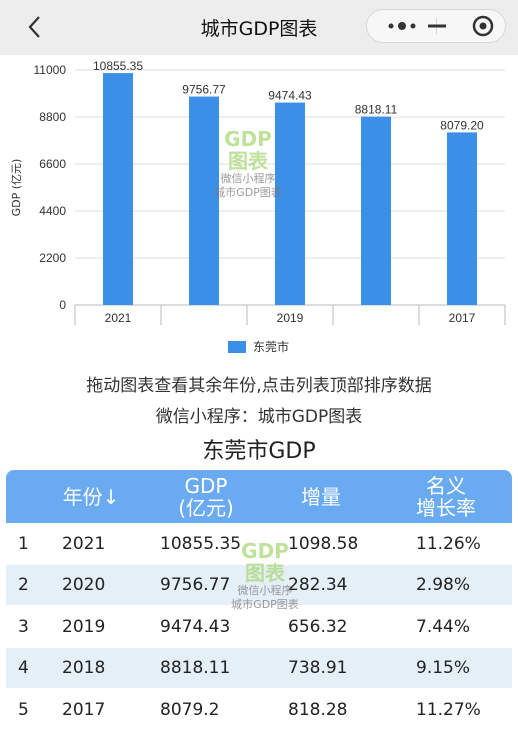  Describe the element at coordinates (259, 627) in the screenshot. I see `table-row: 3 2019 9474.43 656.32 7.44%` at that location.